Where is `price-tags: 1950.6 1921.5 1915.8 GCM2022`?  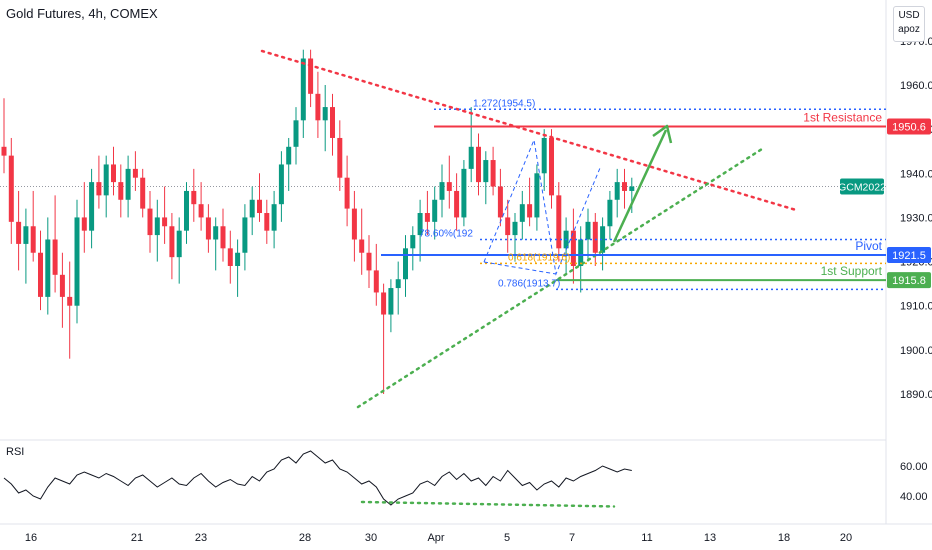 price-tags: 1950.6 1921.5 1915.8 GCM2022 is located at coordinates (884, 203).